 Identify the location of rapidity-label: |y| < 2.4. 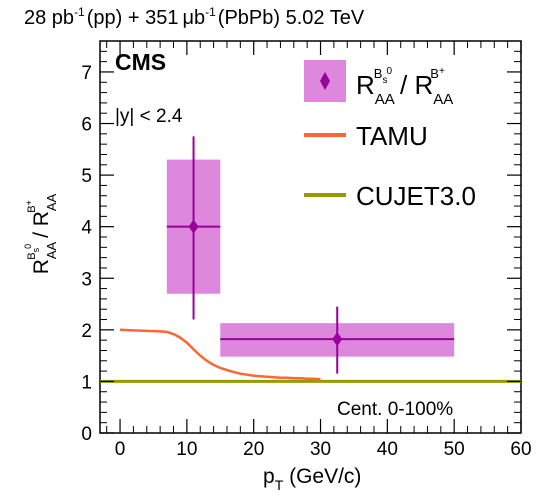
(149, 116).